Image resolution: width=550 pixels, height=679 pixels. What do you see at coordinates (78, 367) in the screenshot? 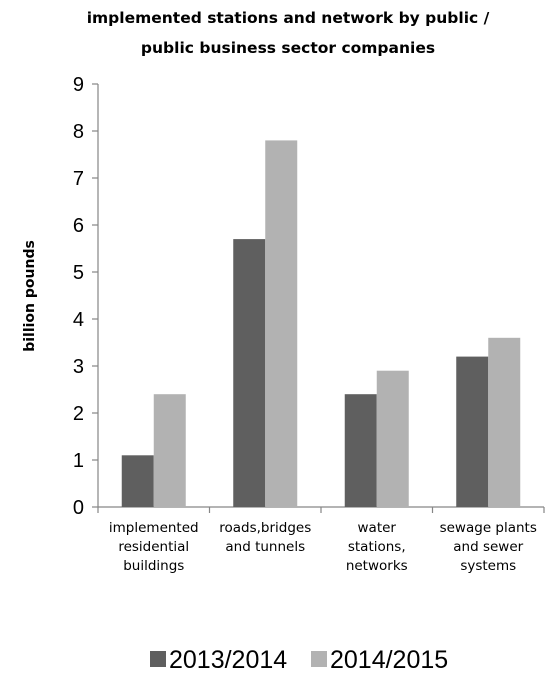
I see `y-tick-label: 3` at bounding box center [78, 367].